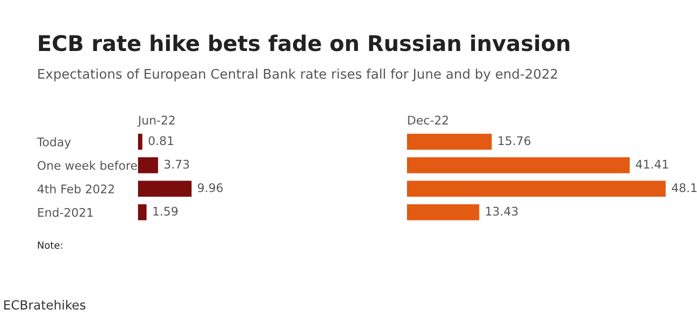 The height and width of the screenshot is (329, 697). What do you see at coordinates (45, 305) in the screenshot?
I see `text: ECBratehikes` at bounding box center [45, 305].